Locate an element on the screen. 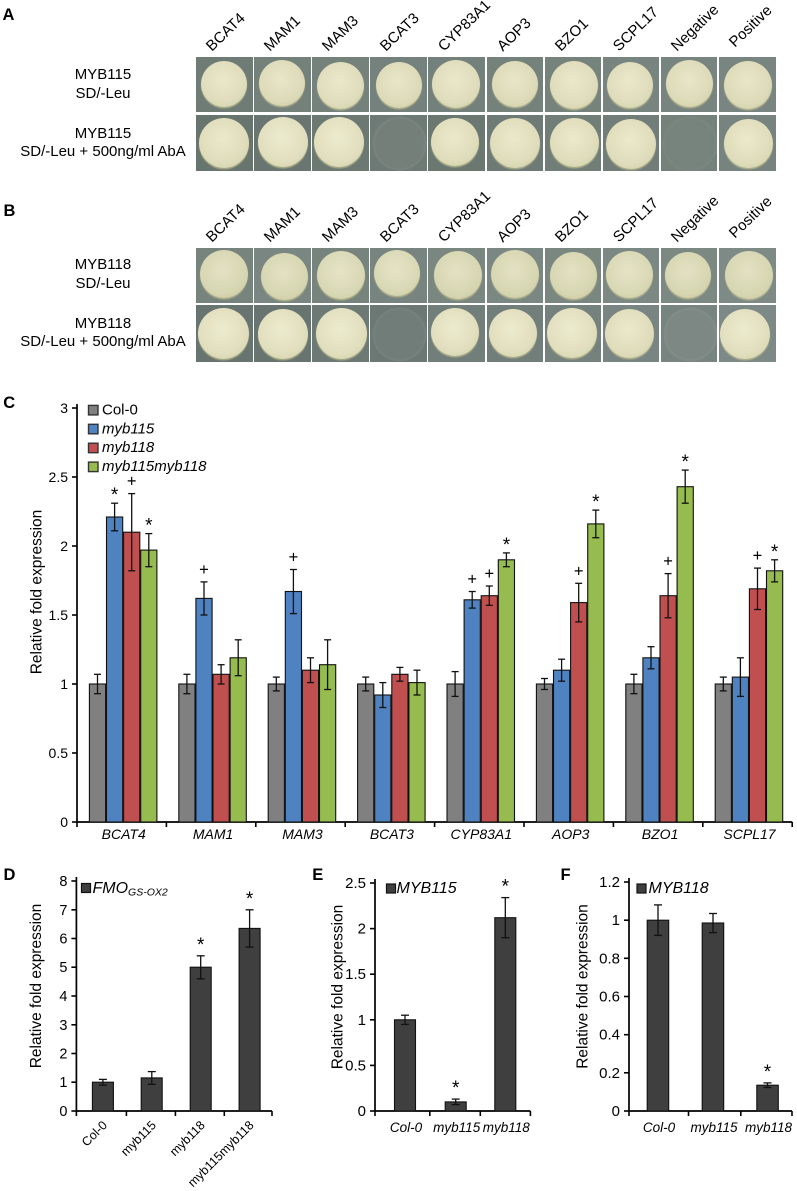  svg-text: 0.4 is located at coordinates (609, 1035).